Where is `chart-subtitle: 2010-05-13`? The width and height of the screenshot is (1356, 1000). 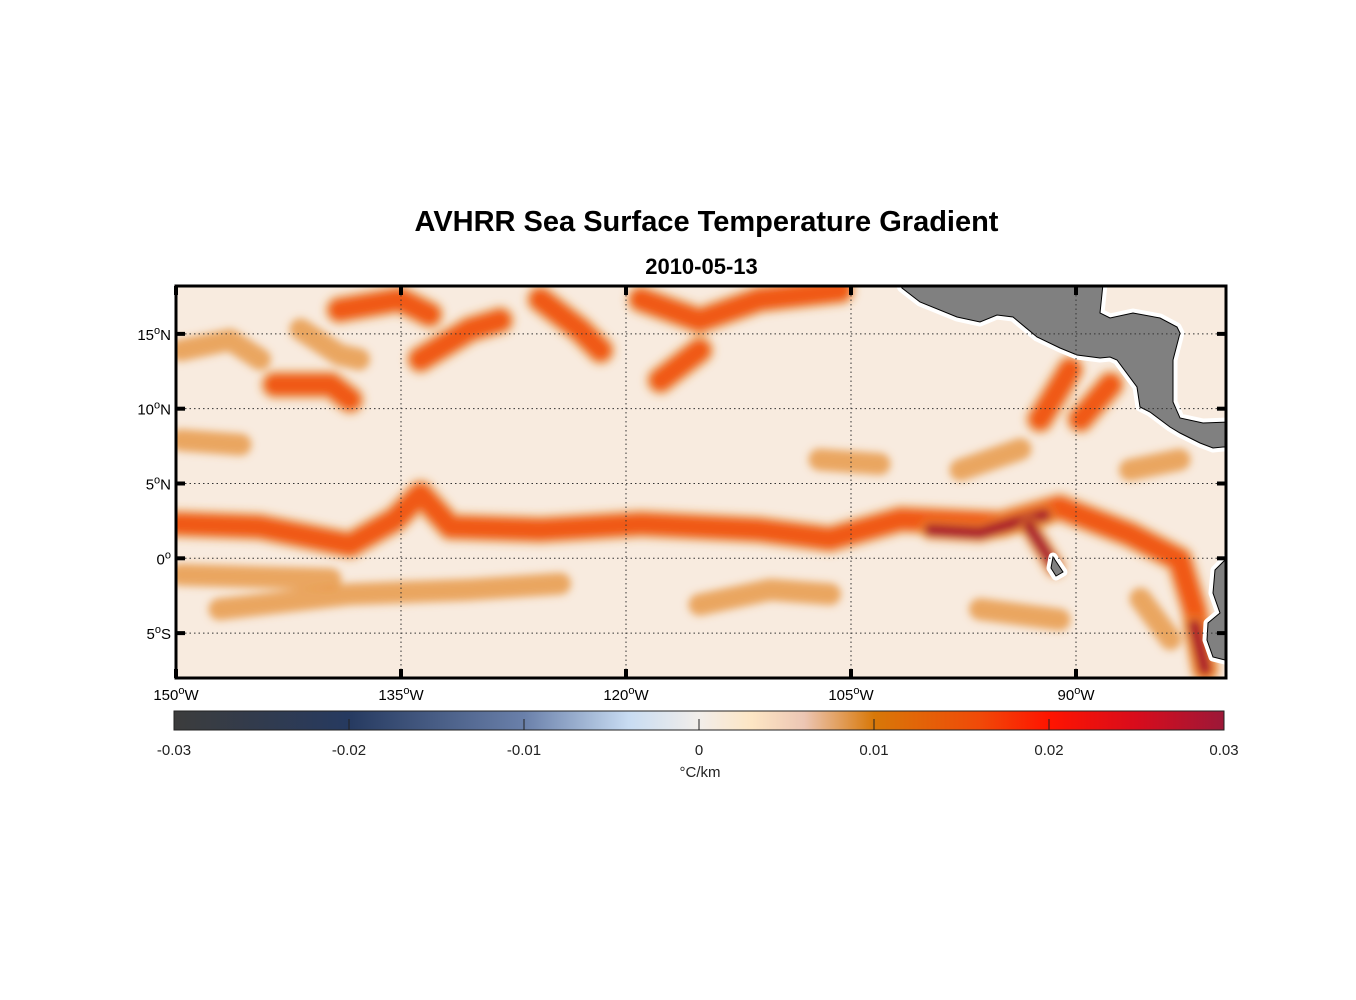
chart-subtitle: 2010-05-13 is located at coordinates (701, 266).